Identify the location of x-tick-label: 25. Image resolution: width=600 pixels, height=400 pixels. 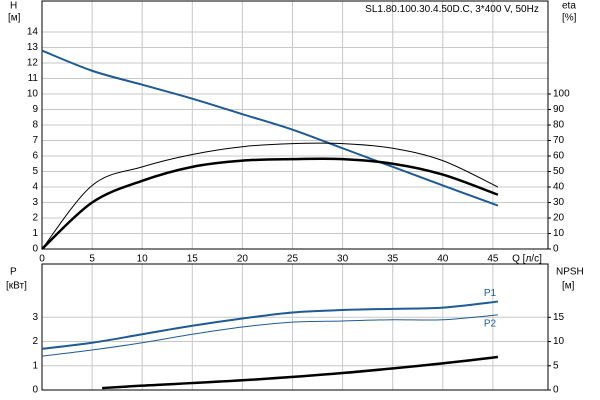
(293, 259).